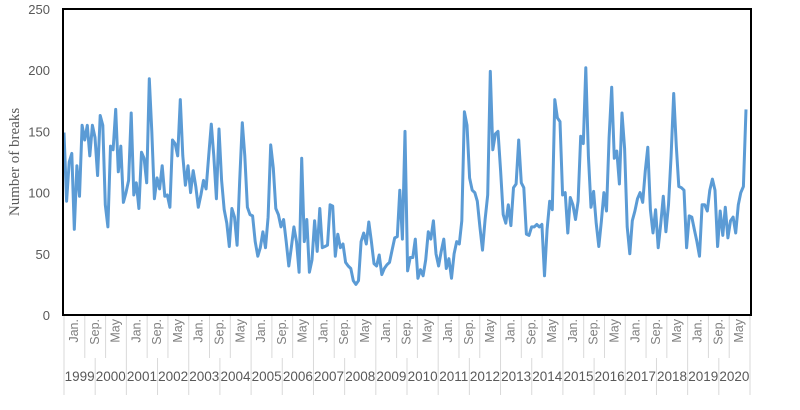 The image size is (800, 410). I want to click on x-year-label: 2017, so click(641, 376).